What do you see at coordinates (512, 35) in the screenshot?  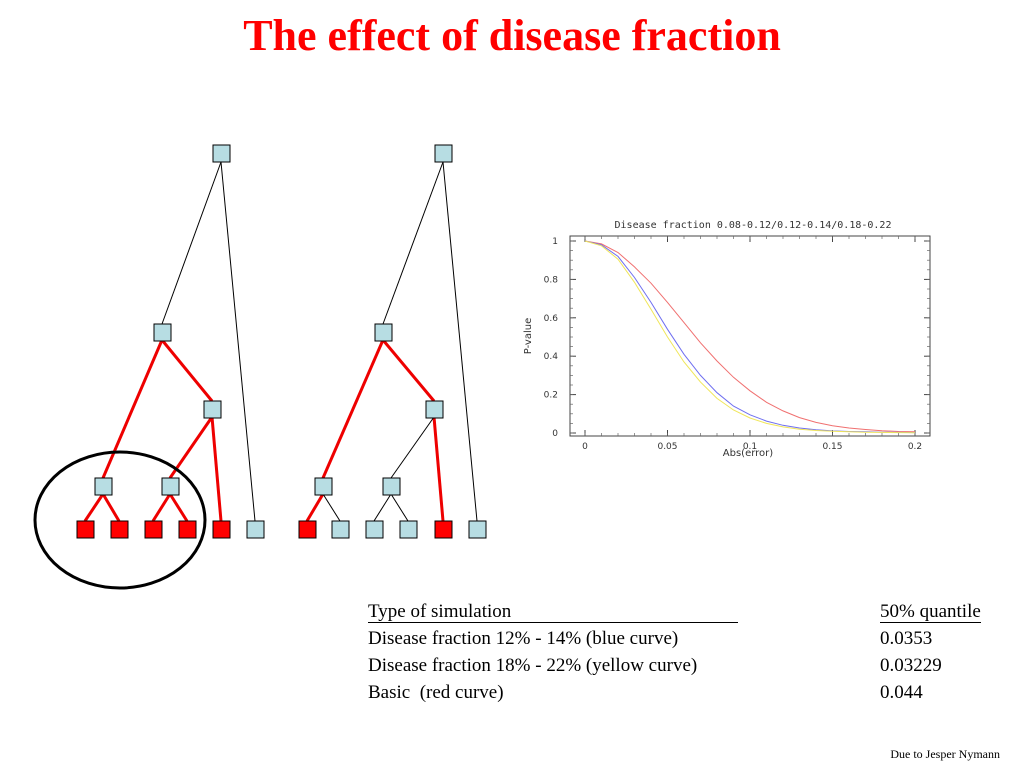 I see `slide-title: The effect of disease fraction` at bounding box center [512, 35].